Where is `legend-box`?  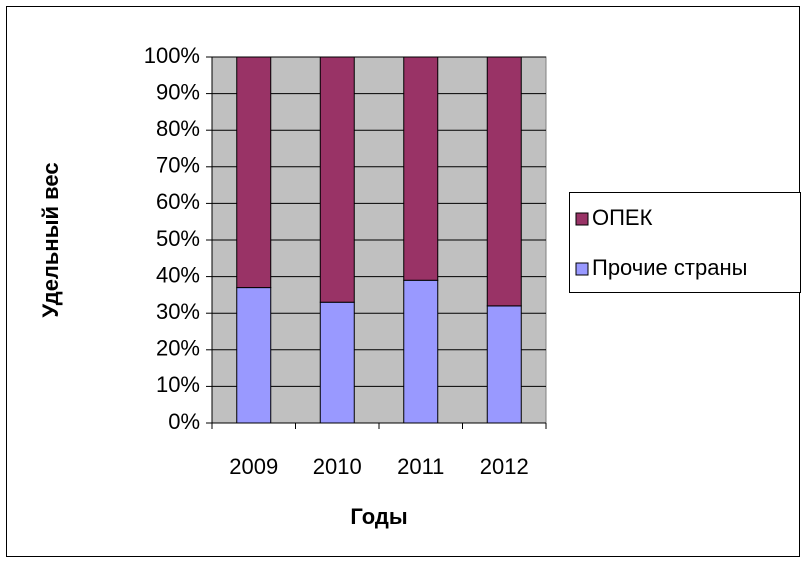
legend-box is located at coordinates (685, 242).